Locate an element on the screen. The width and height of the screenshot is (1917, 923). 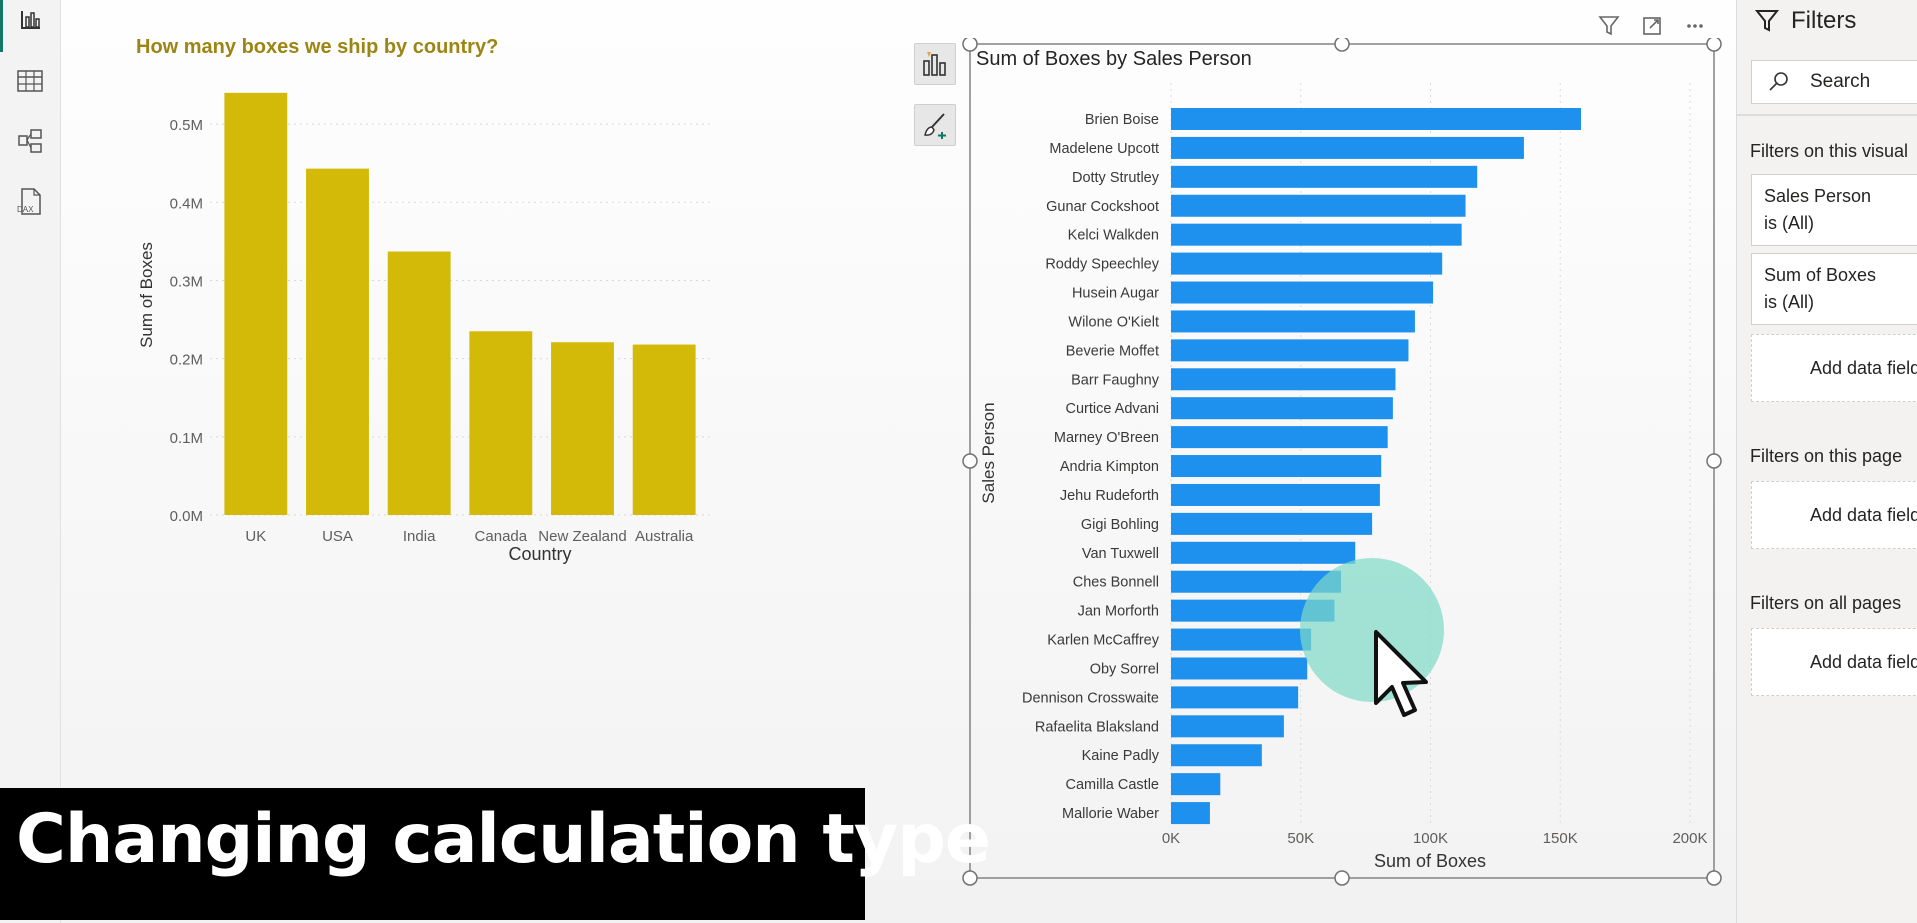
report-view-icon is located at coordinates (30, 20).